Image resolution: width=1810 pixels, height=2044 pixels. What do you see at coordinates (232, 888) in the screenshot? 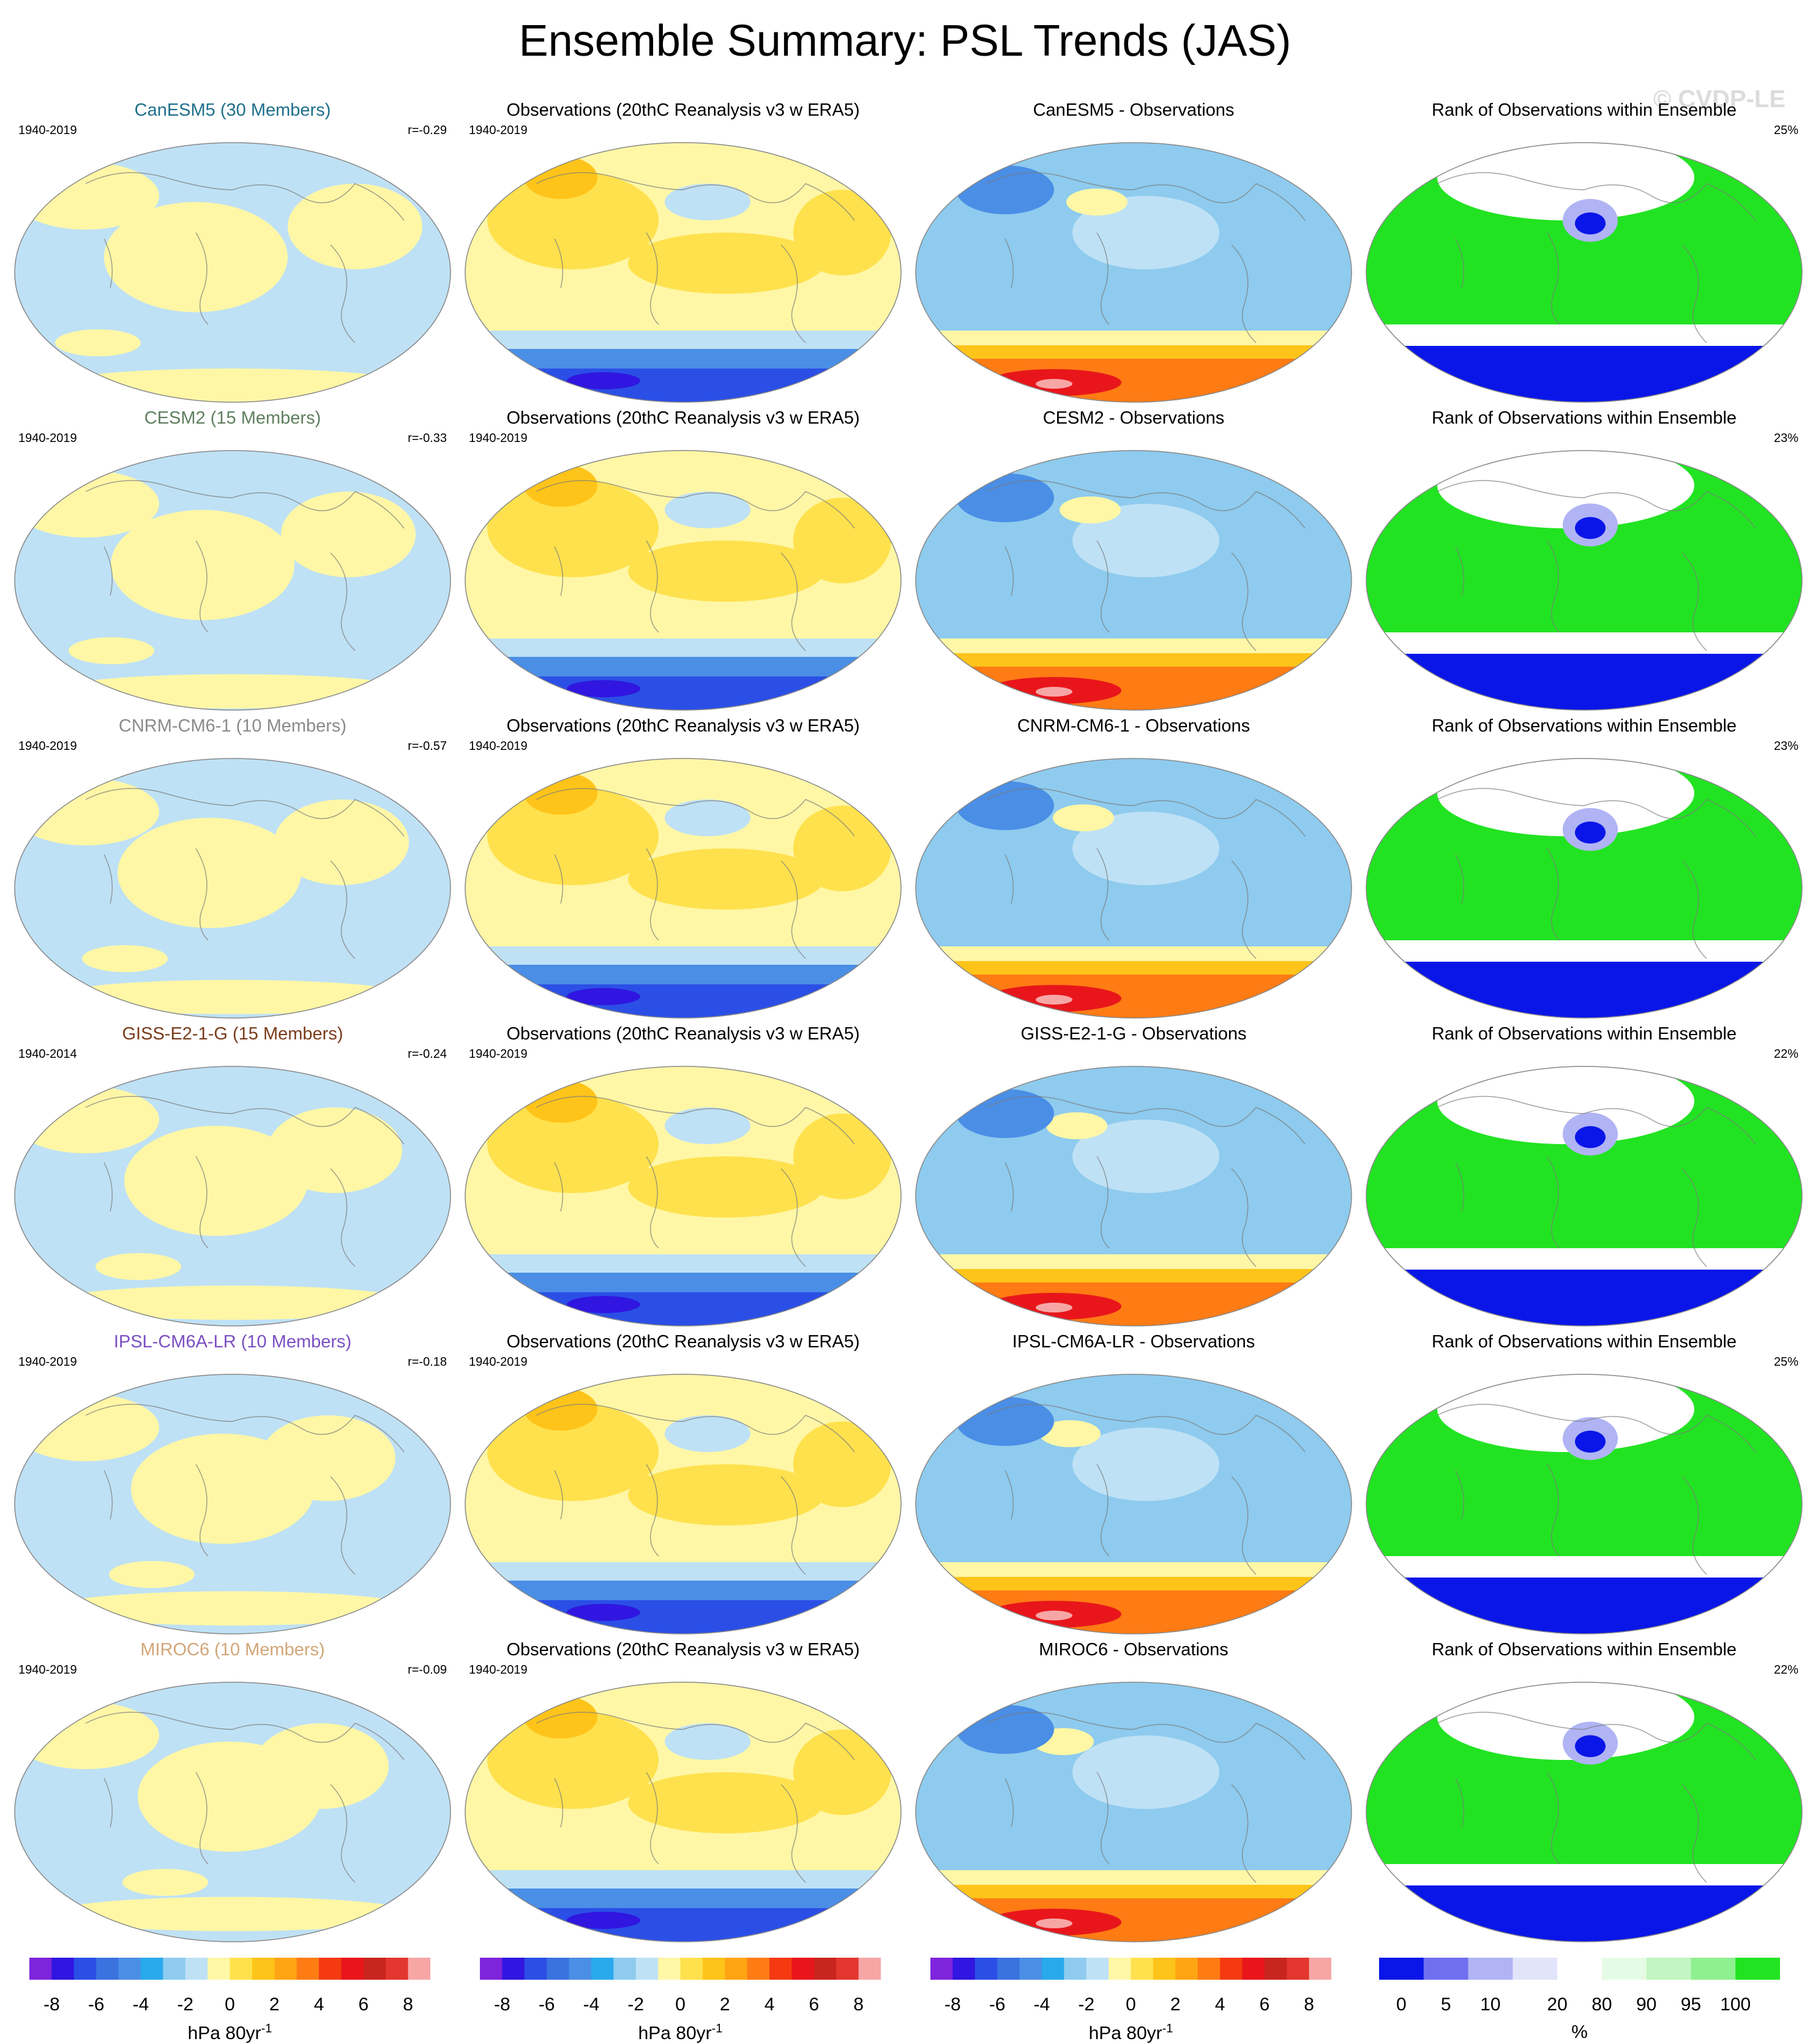
I see `map-model` at bounding box center [232, 888].